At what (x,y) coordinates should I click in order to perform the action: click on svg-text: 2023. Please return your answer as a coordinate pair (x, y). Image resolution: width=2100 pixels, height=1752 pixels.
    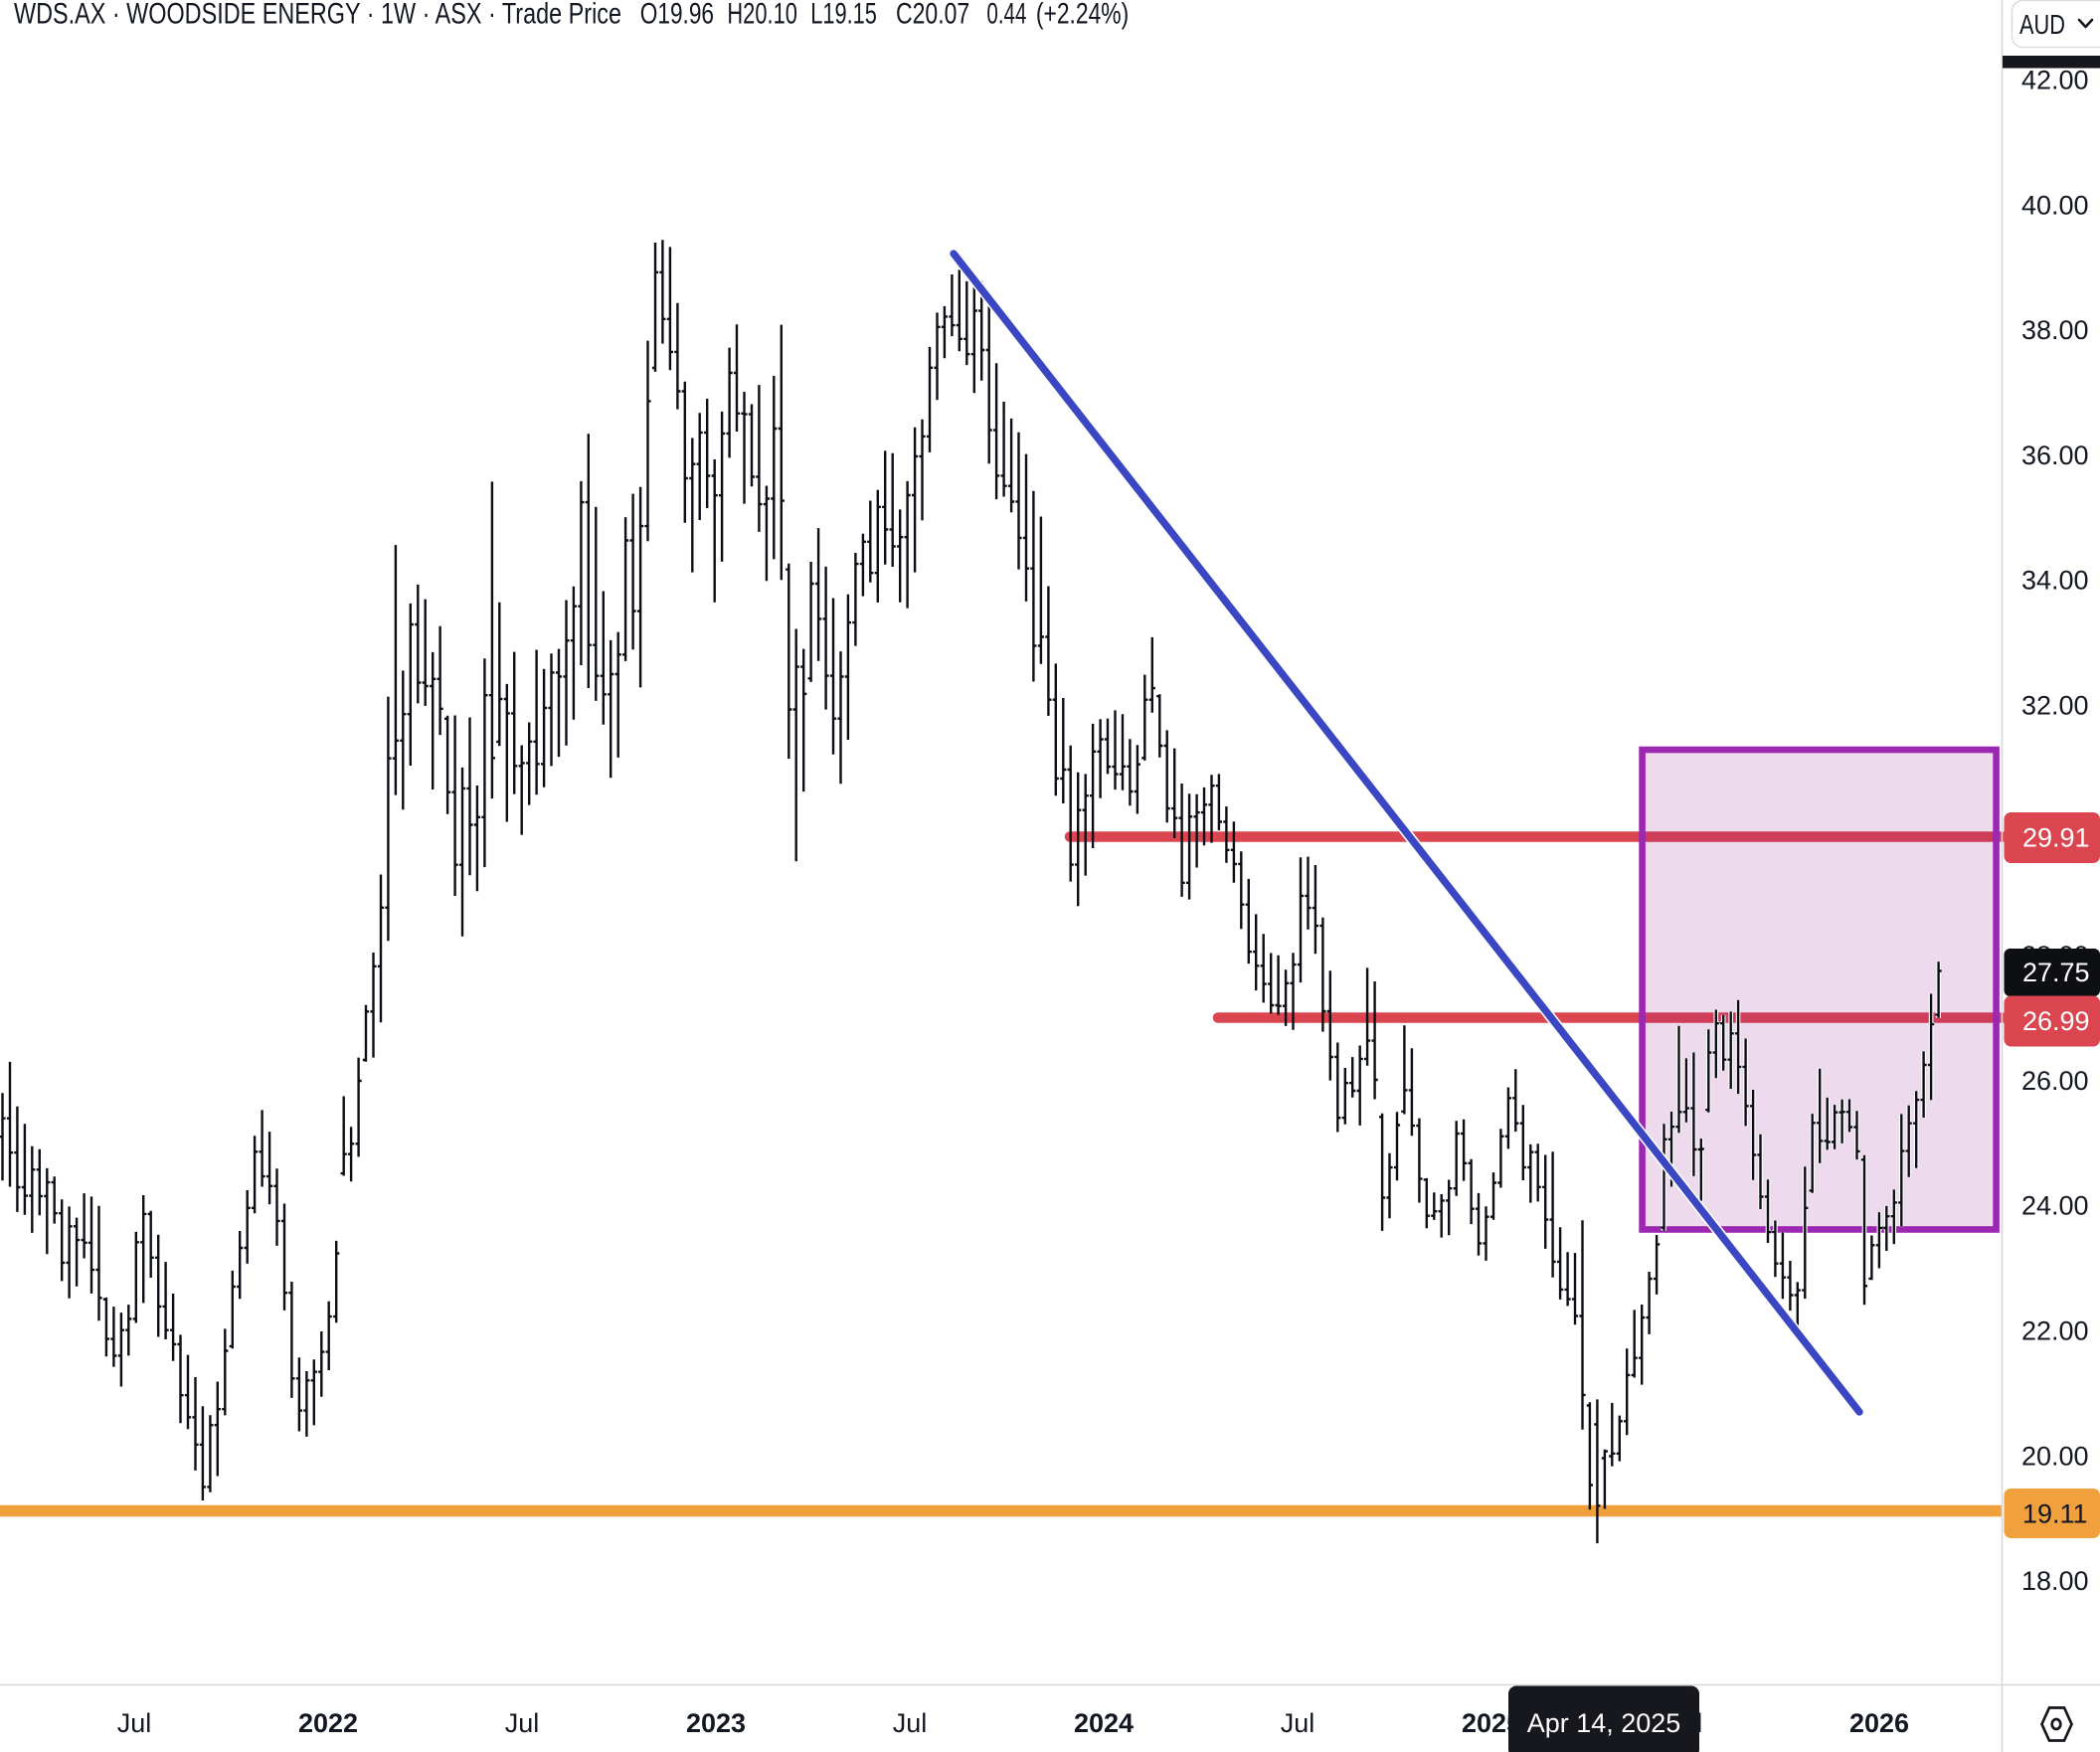
    Looking at the image, I should click on (716, 1723).